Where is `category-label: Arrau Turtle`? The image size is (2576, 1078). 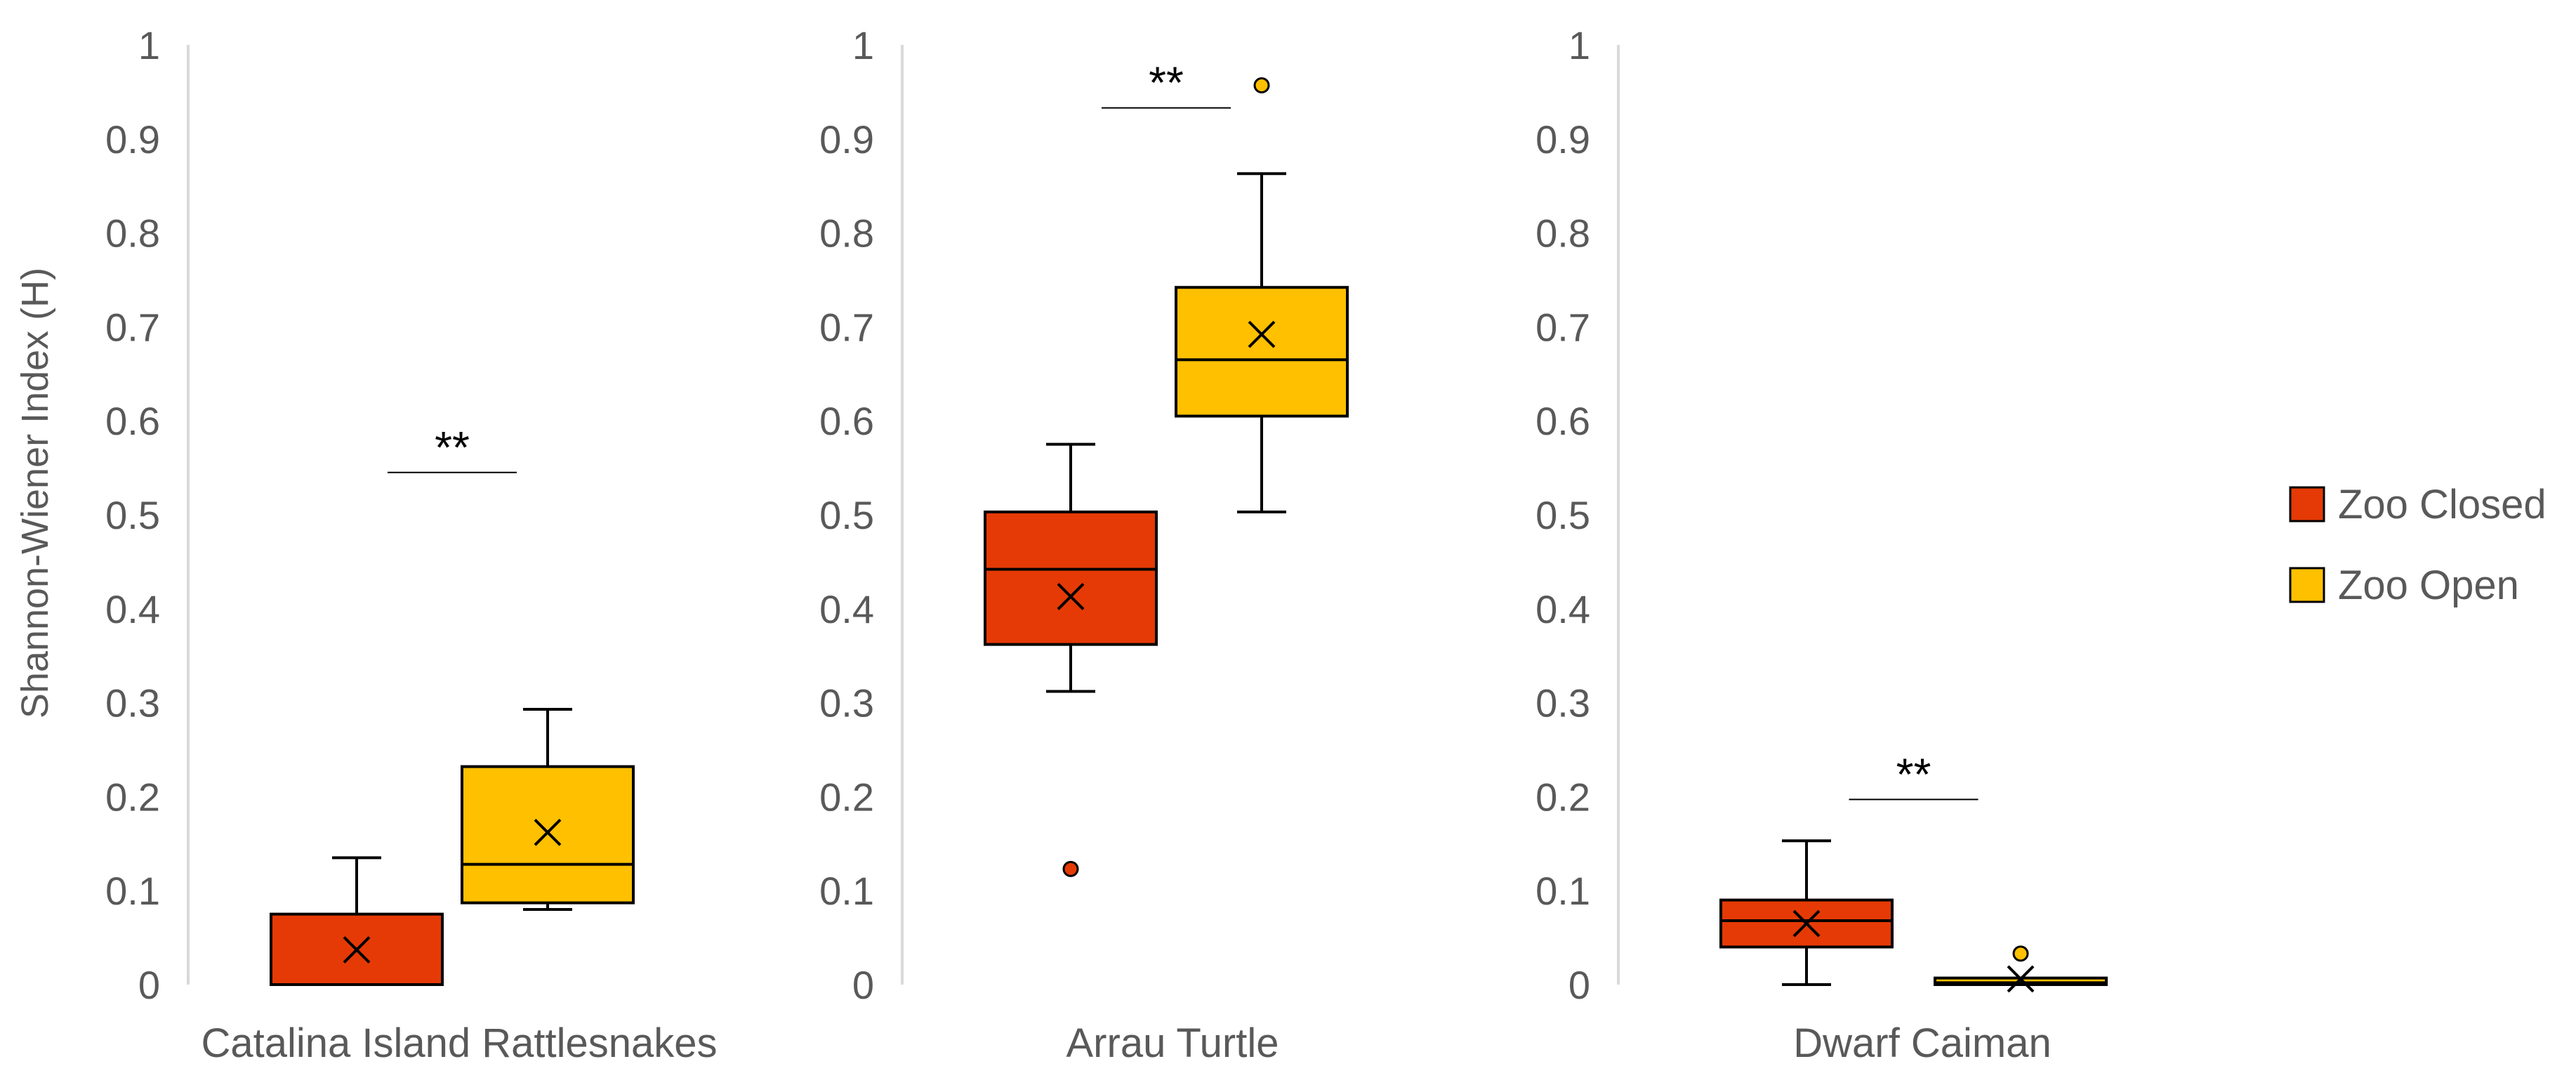 category-label: Arrau Turtle is located at coordinates (1172, 1043).